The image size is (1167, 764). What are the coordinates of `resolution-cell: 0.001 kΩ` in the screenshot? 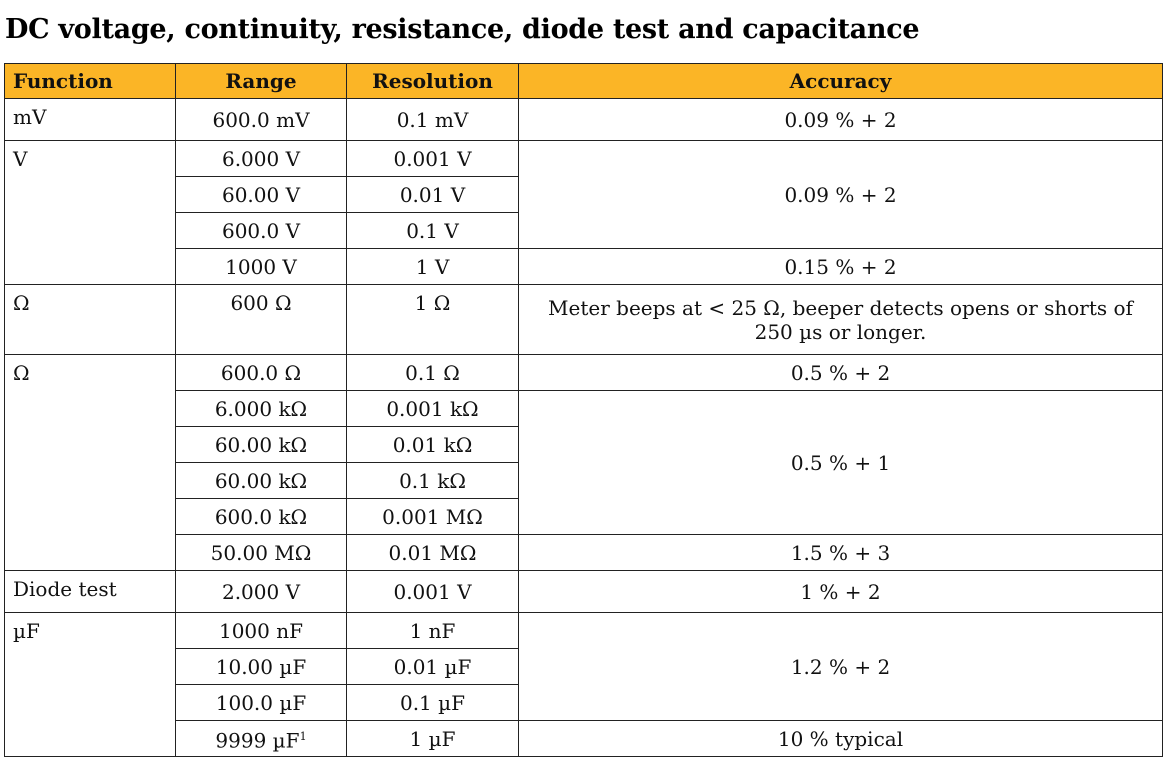 It's located at (432, 408).